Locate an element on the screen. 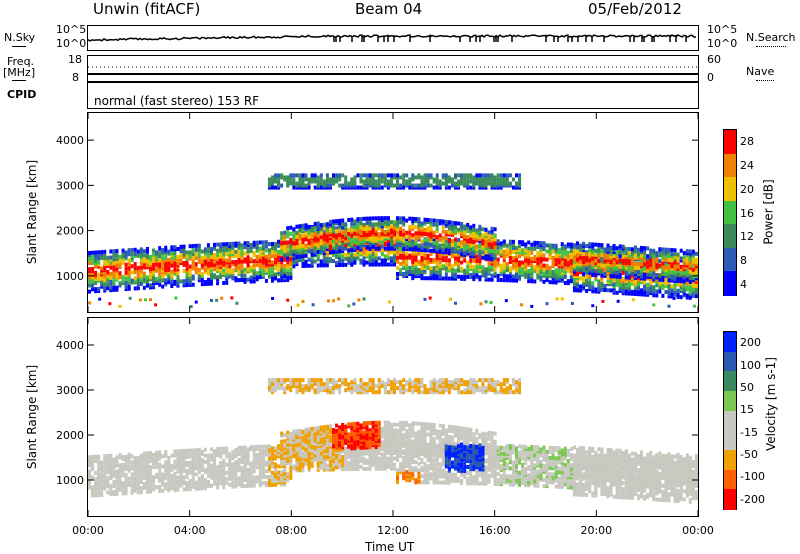 The width and height of the screenshot is (800, 554). x-tick-label: 04:00 is located at coordinates (190, 530).